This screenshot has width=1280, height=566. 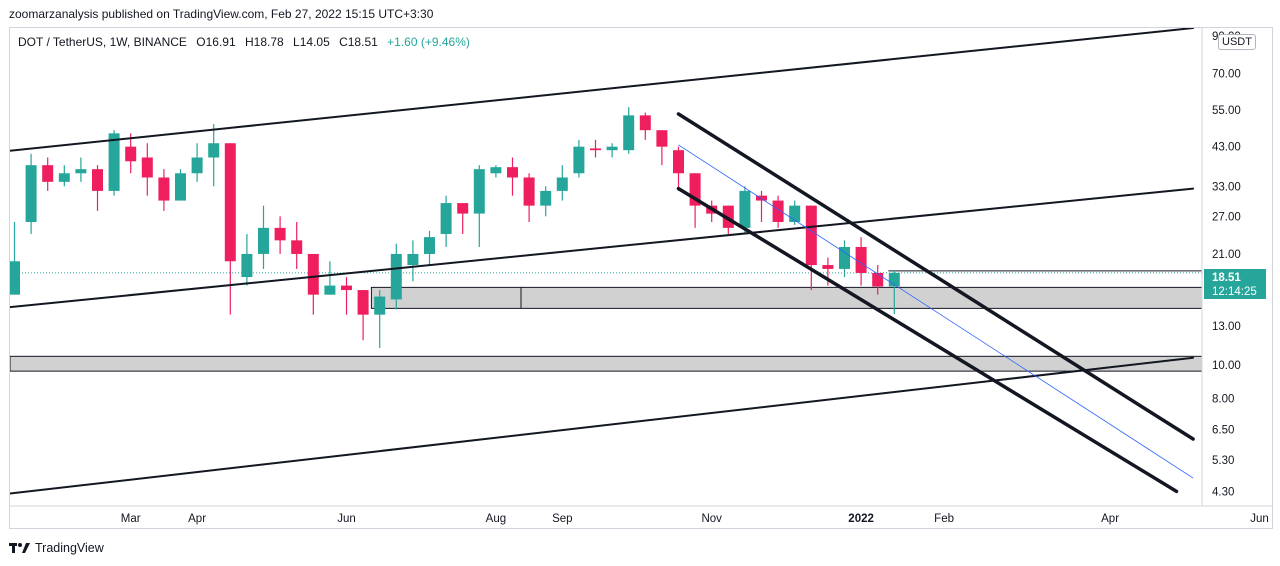 What do you see at coordinates (1226, 278) in the screenshot?
I see `last-price: 18.51` at bounding box center [1226, 278].